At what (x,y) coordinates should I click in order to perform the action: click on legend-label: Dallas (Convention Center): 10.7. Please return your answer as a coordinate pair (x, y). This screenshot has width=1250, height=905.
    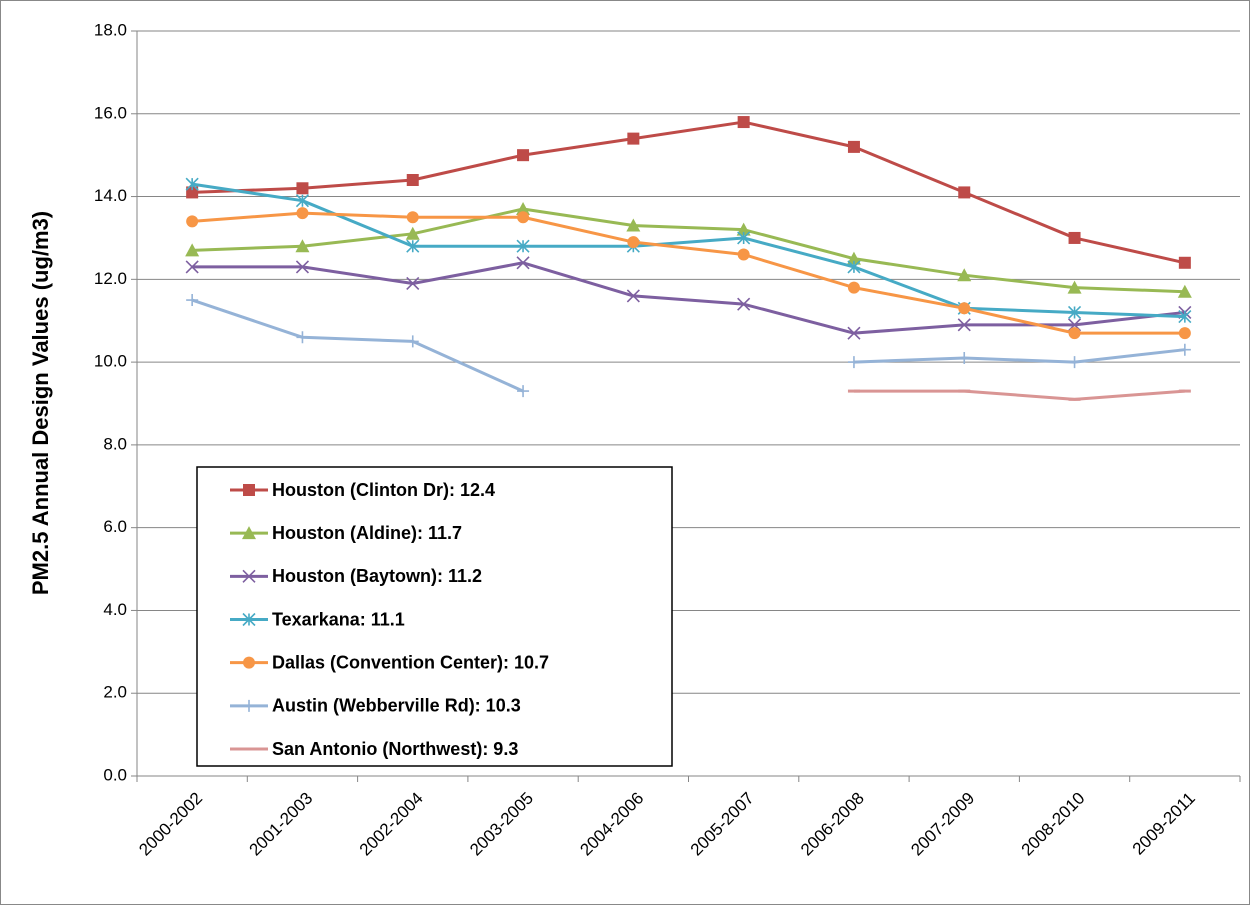
    Looking at the image, I should click on (410, 662).